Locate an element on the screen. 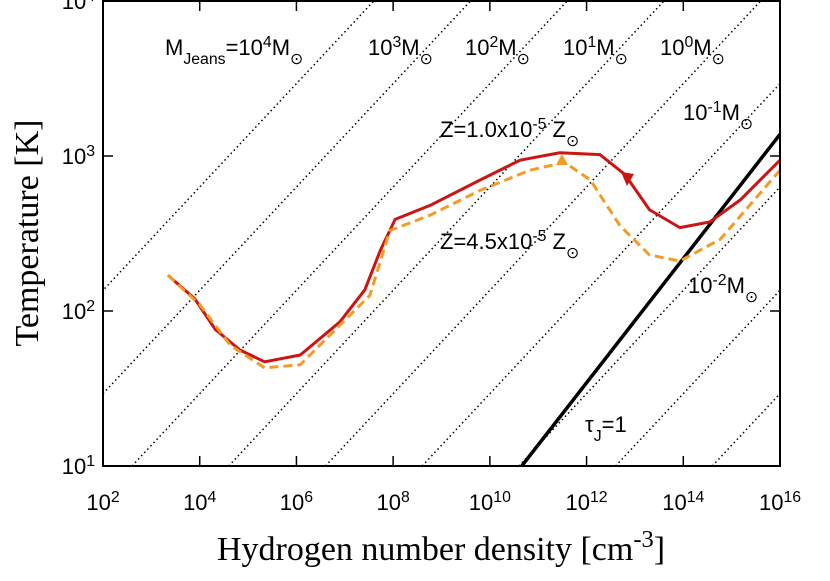 This screenshot has width=830, height=581. y-axis-title: Temperature [K] is located at coordinates (27, 233).